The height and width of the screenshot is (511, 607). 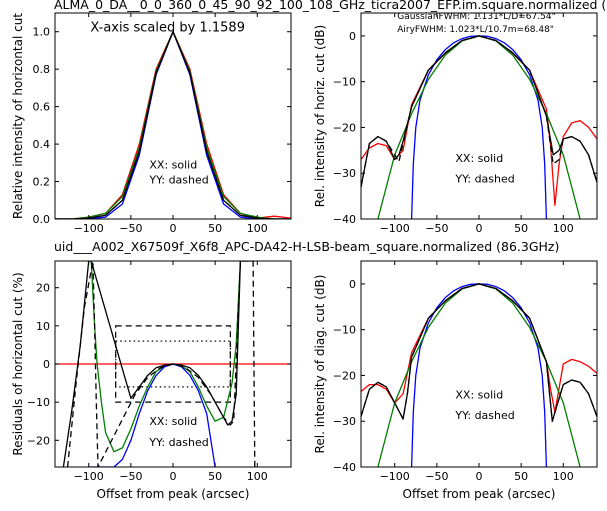 What do you see at coordinates (42, 69) in the screenshot?
I see `y-tick-label: 0.8` at bounding box center [42, 69].